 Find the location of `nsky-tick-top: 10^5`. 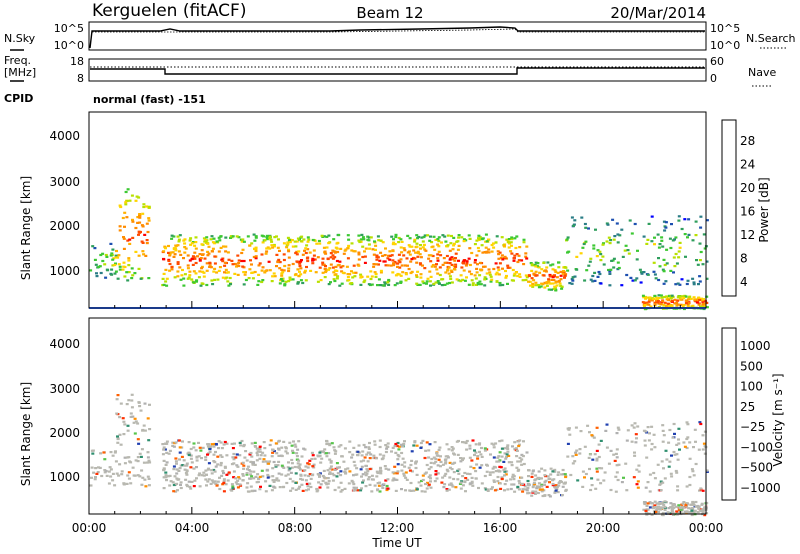

nsky-tick-top: 10^5 is located at coordinates (69, 28).